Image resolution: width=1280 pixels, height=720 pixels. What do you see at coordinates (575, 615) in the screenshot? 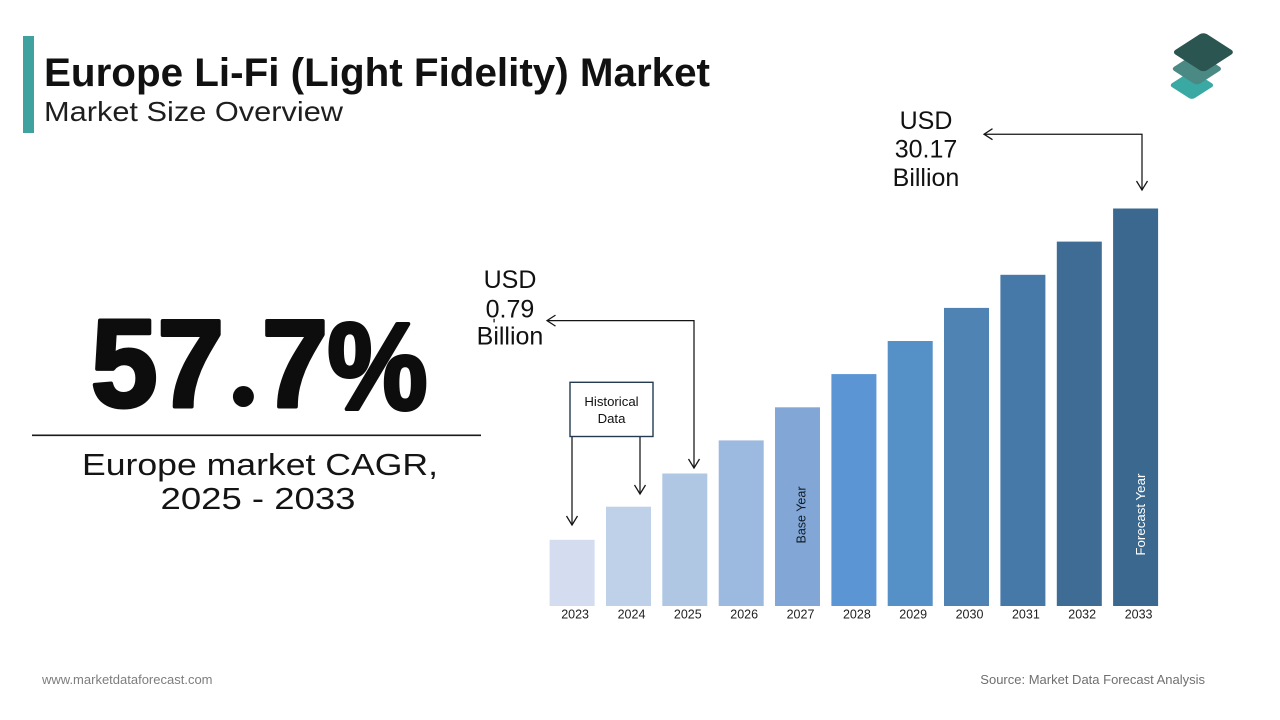
I see `svg-text: 2023` at bounding box center [575, 615].